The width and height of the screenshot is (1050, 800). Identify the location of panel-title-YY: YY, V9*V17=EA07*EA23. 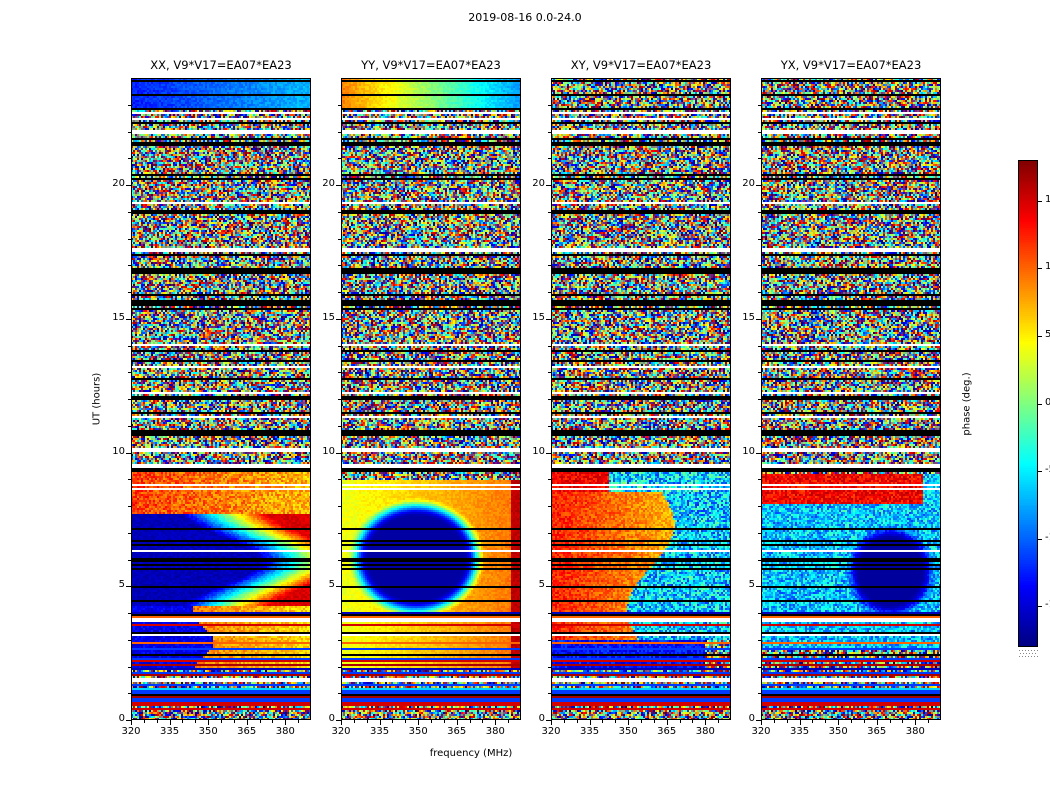
(431, 65).